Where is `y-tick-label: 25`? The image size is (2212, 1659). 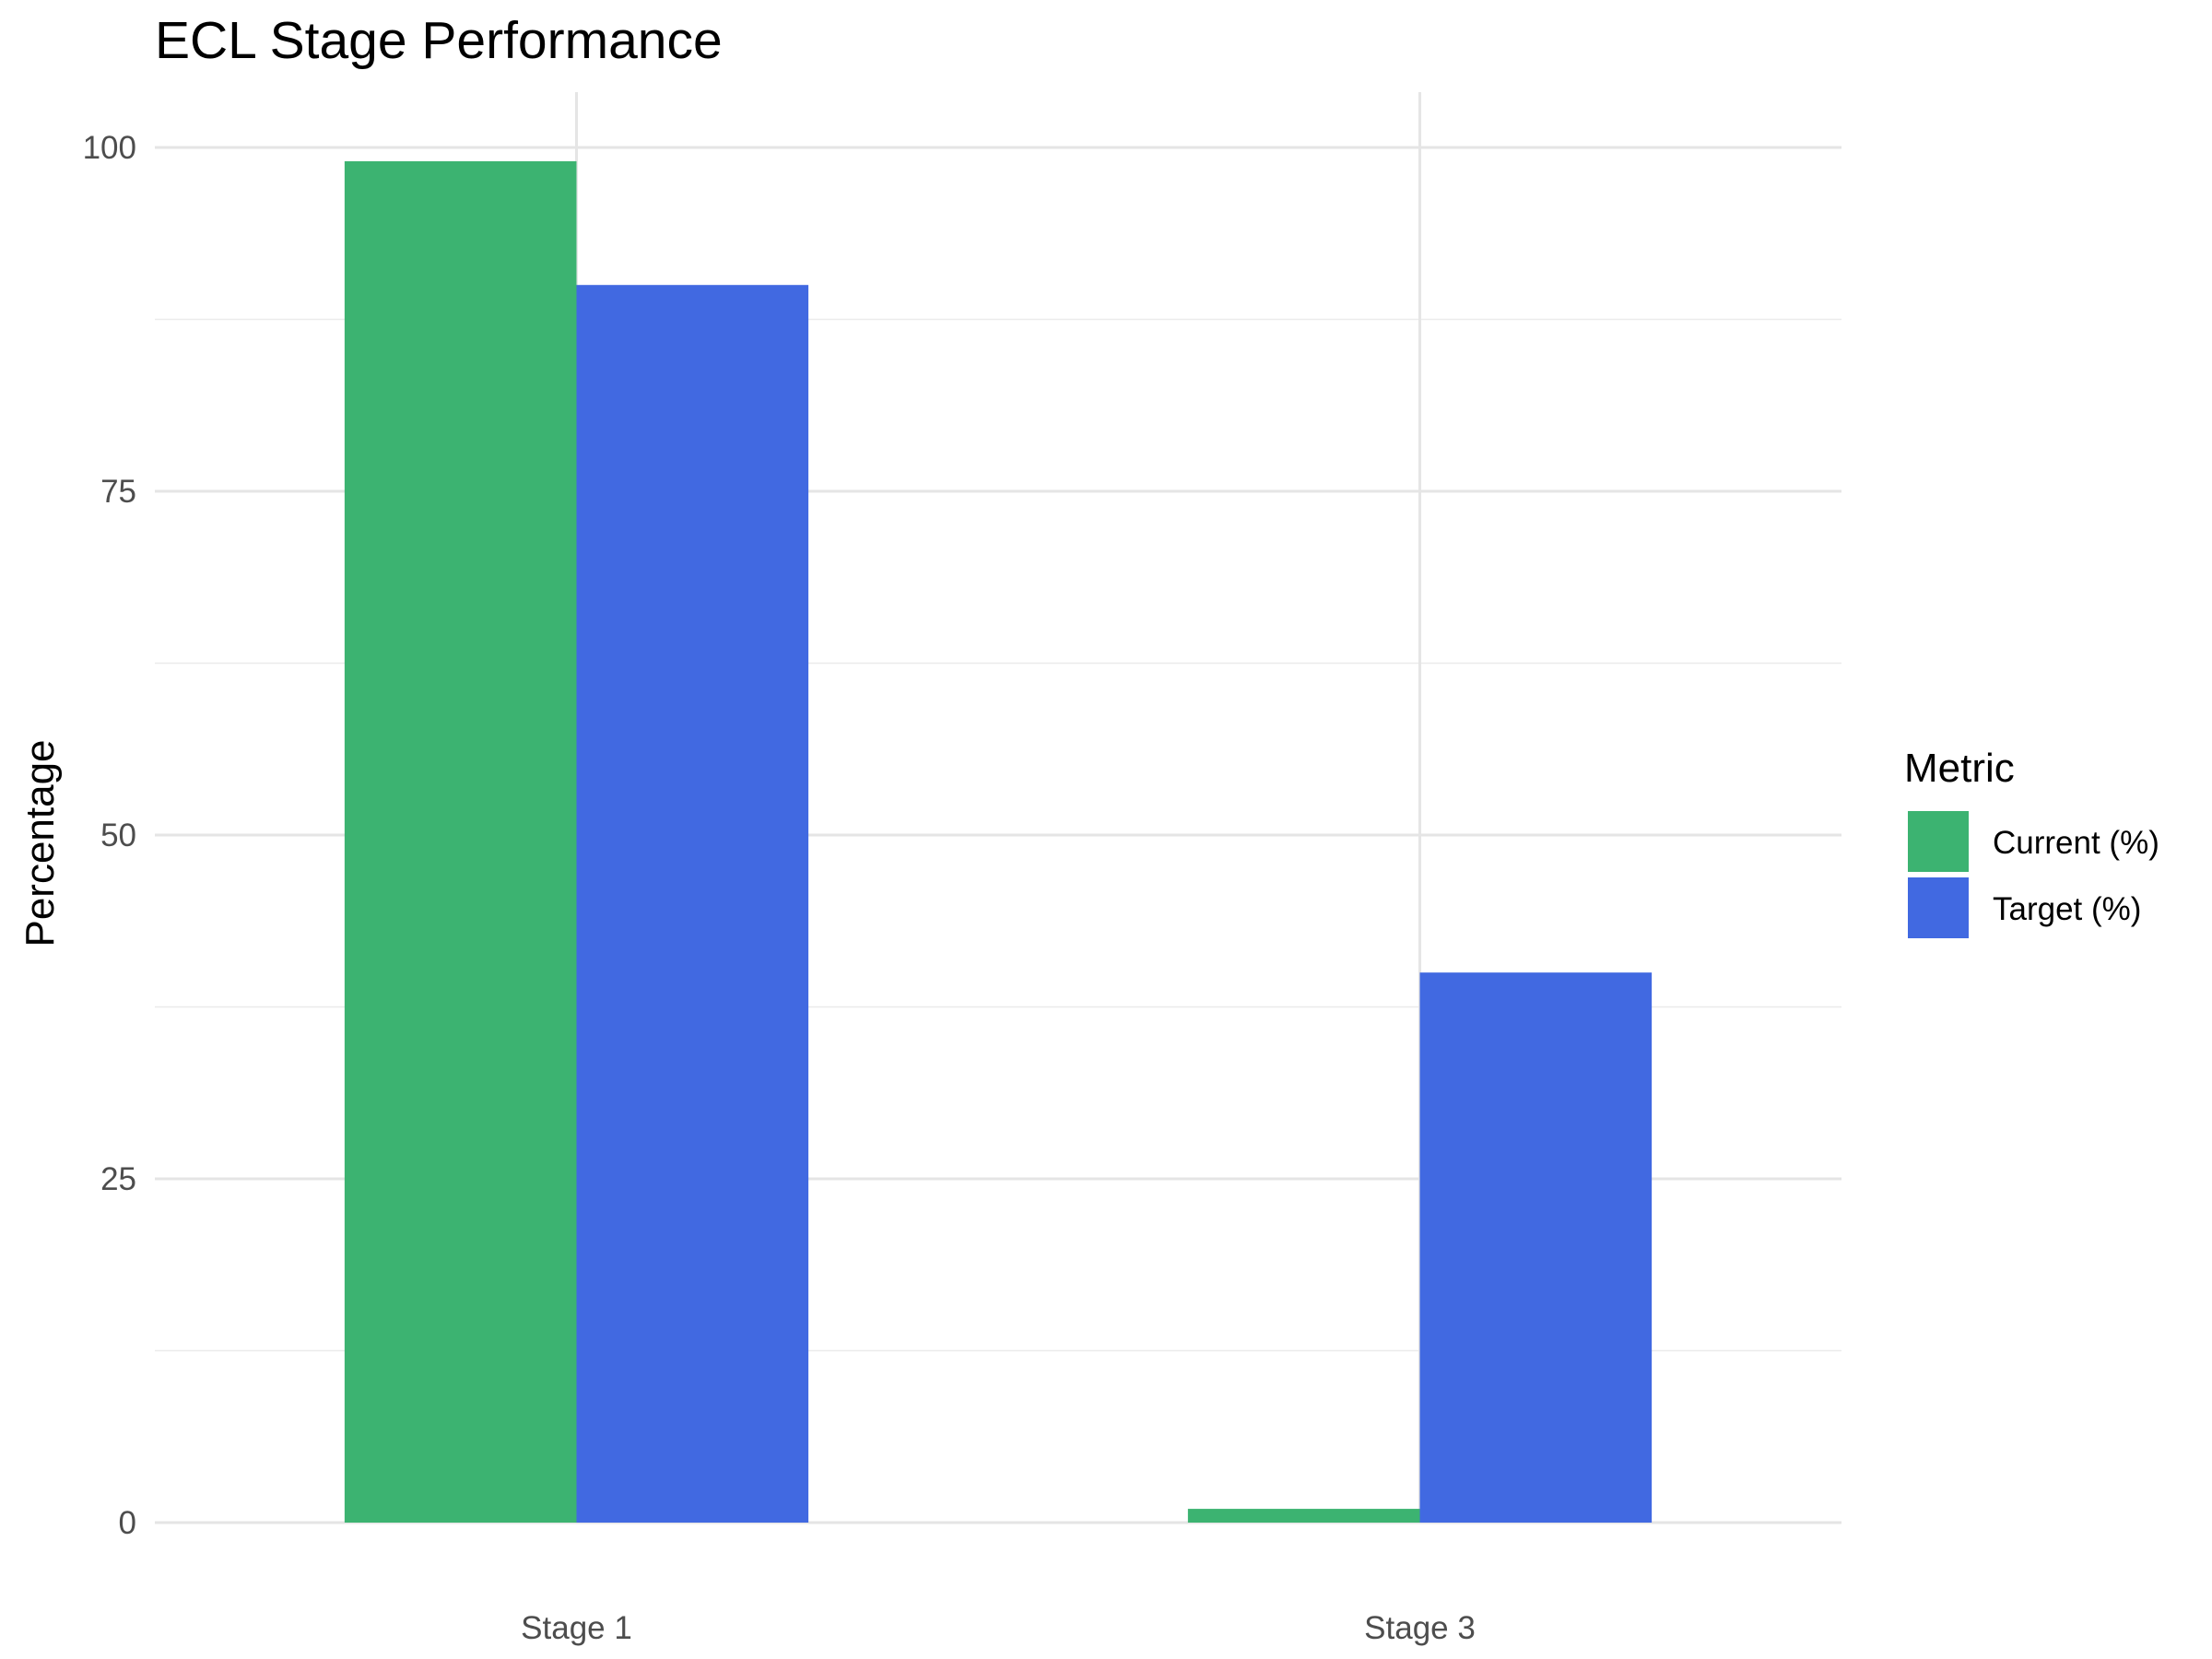 y-tick-label: 25 is located at coordinates (118, 1179).